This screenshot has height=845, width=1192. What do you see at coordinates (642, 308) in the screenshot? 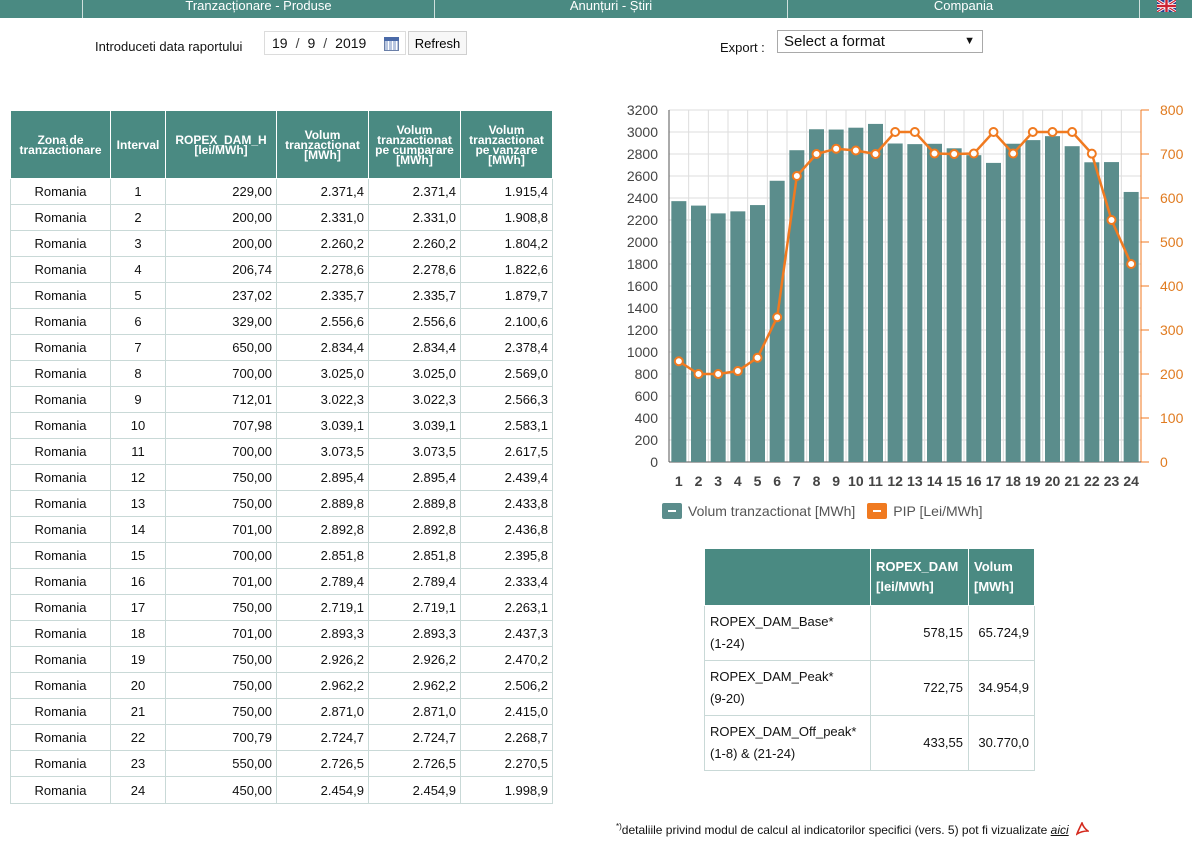
I see `y-tick-label: 1400` at bounding box center [642, 308].